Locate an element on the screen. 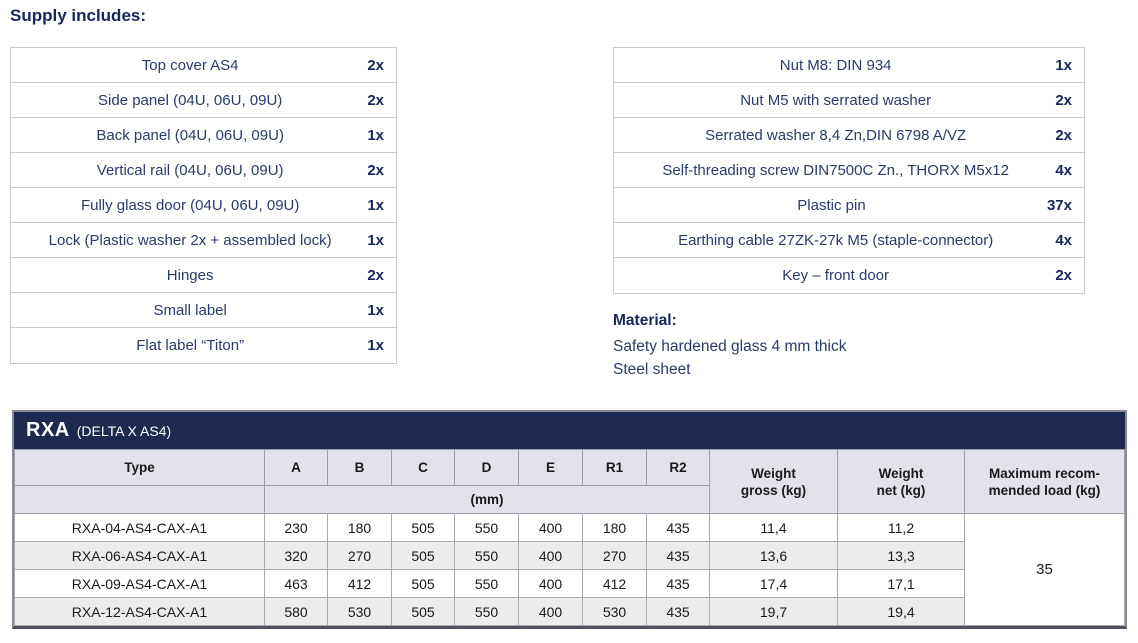 The image size is (1138, 643). column-header-r1: R1 is located at coordinates (614, 467).